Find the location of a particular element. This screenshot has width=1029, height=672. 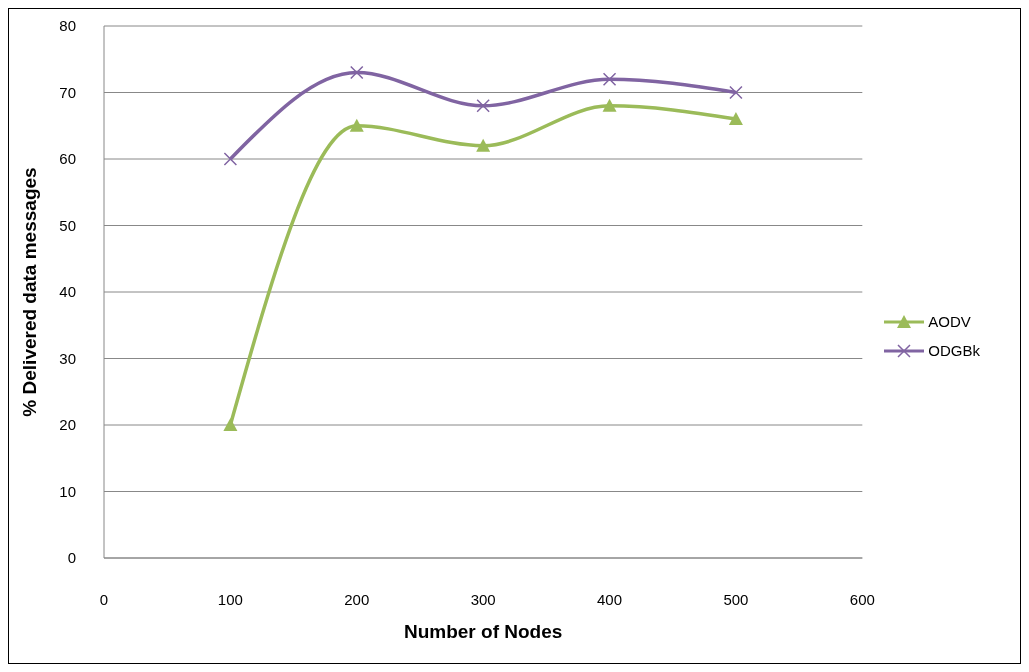

y-tick-label: 70 is located at coordinates (67, 92).